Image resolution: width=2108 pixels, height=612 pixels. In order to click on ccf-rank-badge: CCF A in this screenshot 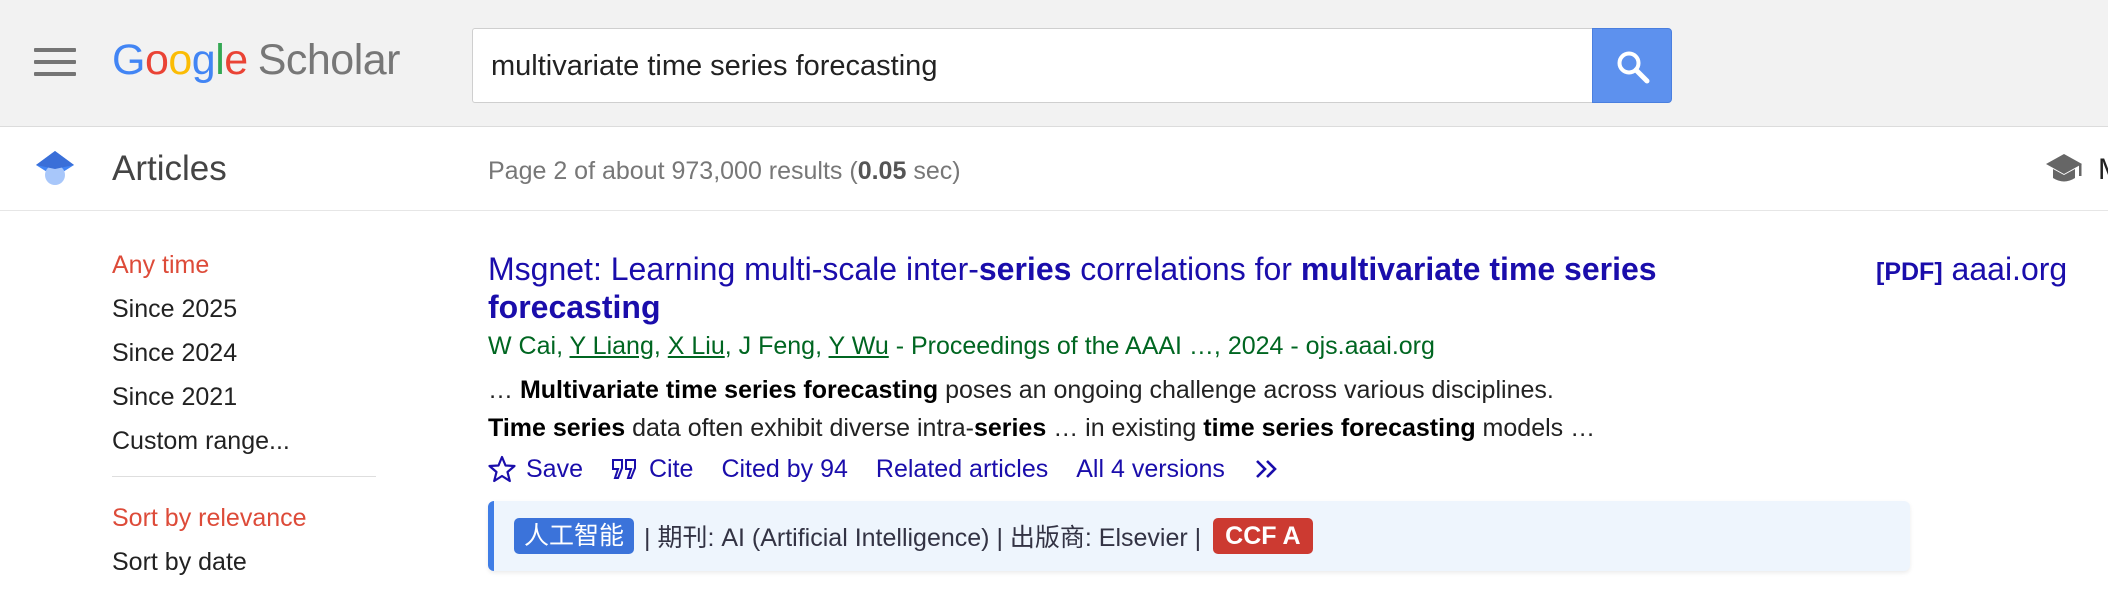, I will do `click(1263, 536)`.